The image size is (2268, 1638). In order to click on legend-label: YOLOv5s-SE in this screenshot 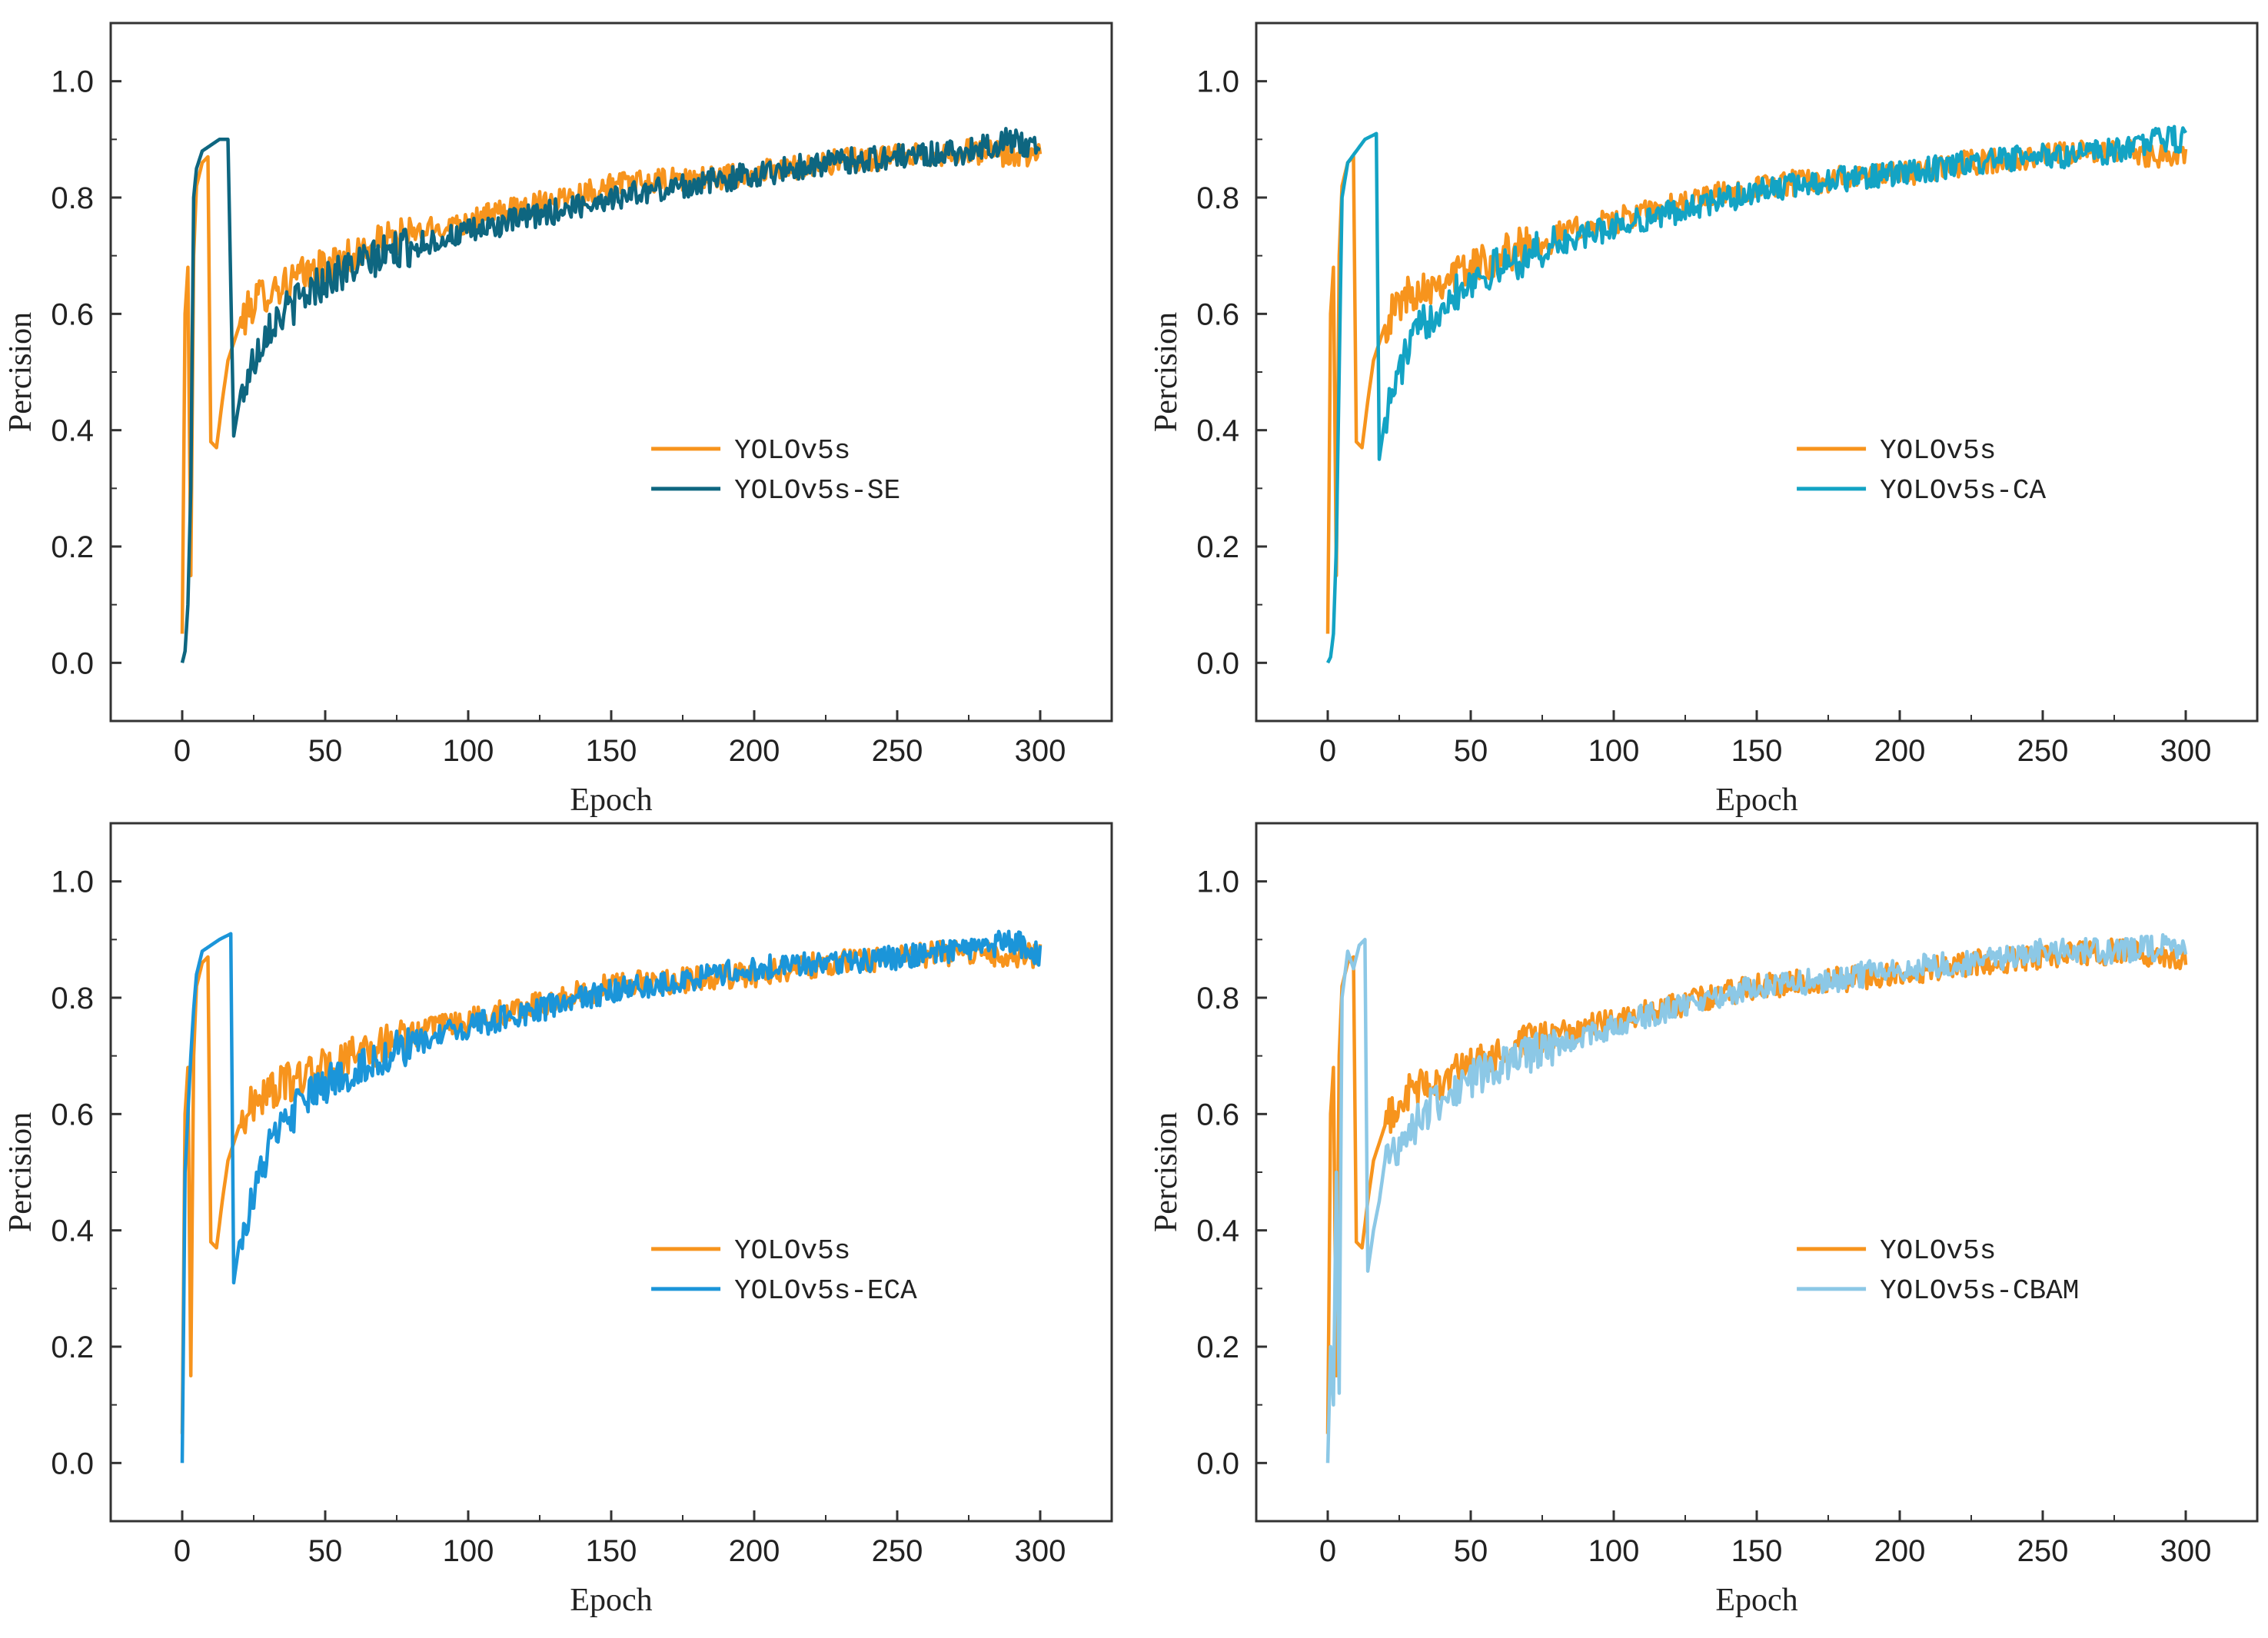, I will do `click(817, 491)`.